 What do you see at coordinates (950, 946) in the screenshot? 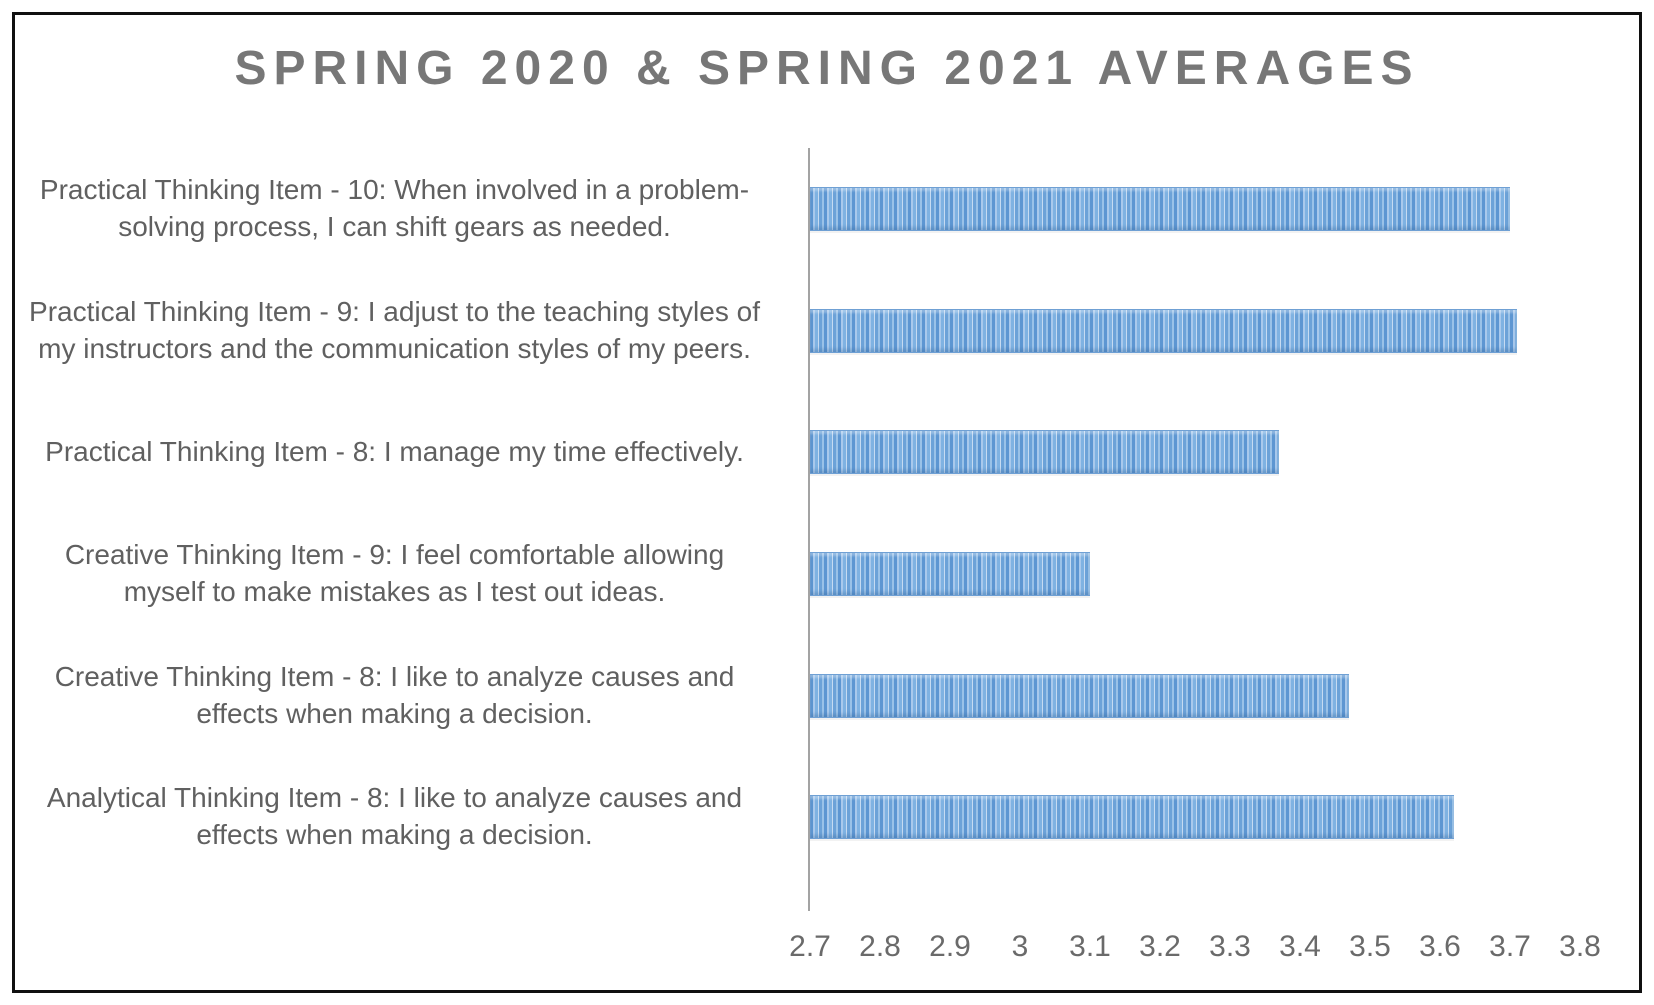
I see `x-tick-label: 2.9` at bounding box center [950, 946].